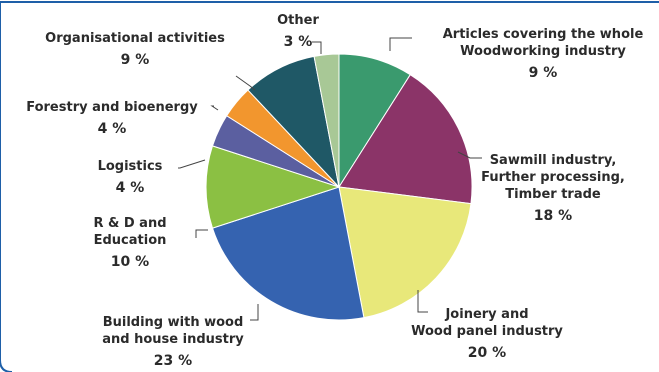 Image resolution: width=659 pixels, height=372 pixels. Describe the element at coordinates (487, 353) in the screenshot. I see `slice-percent-2: 20 %` at that location.